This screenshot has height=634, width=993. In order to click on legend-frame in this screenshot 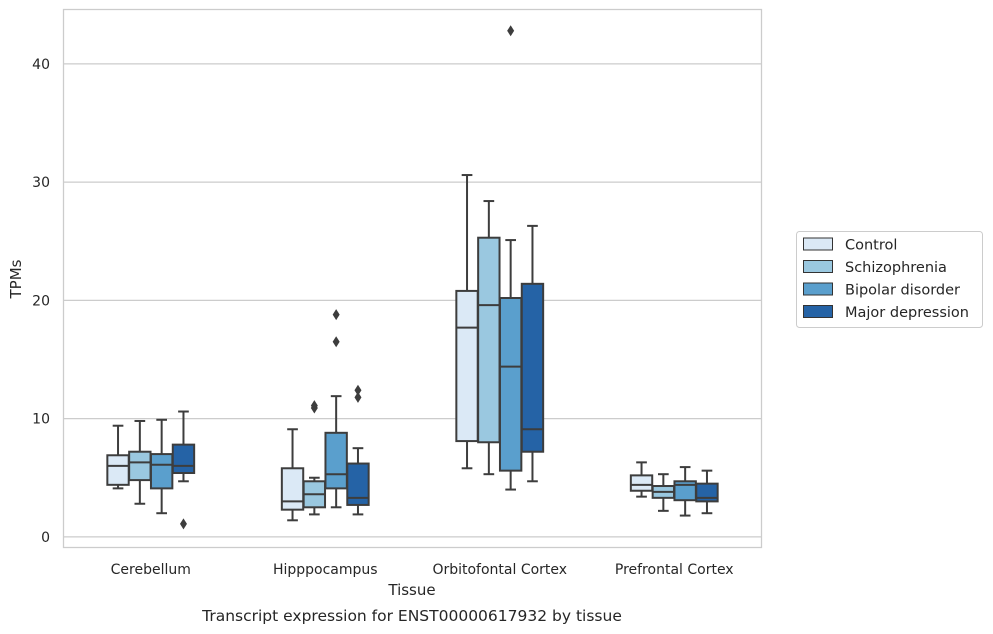, I will do `click(889, 279)`.